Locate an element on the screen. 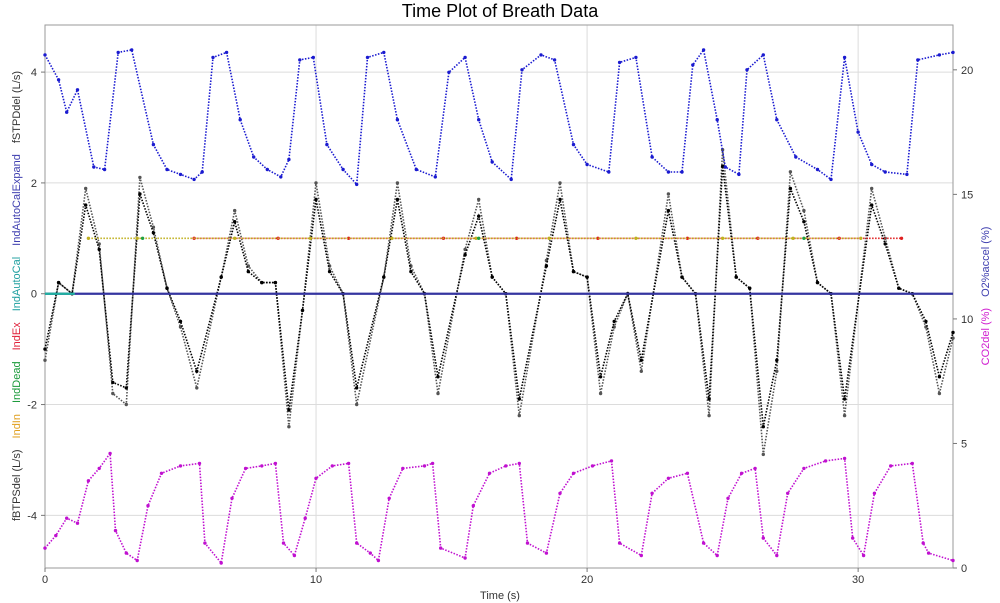 This screenshot has height=603, width=1000. x-axis-ticks: 0 10 20 30 is located at coordinates (453, 577).